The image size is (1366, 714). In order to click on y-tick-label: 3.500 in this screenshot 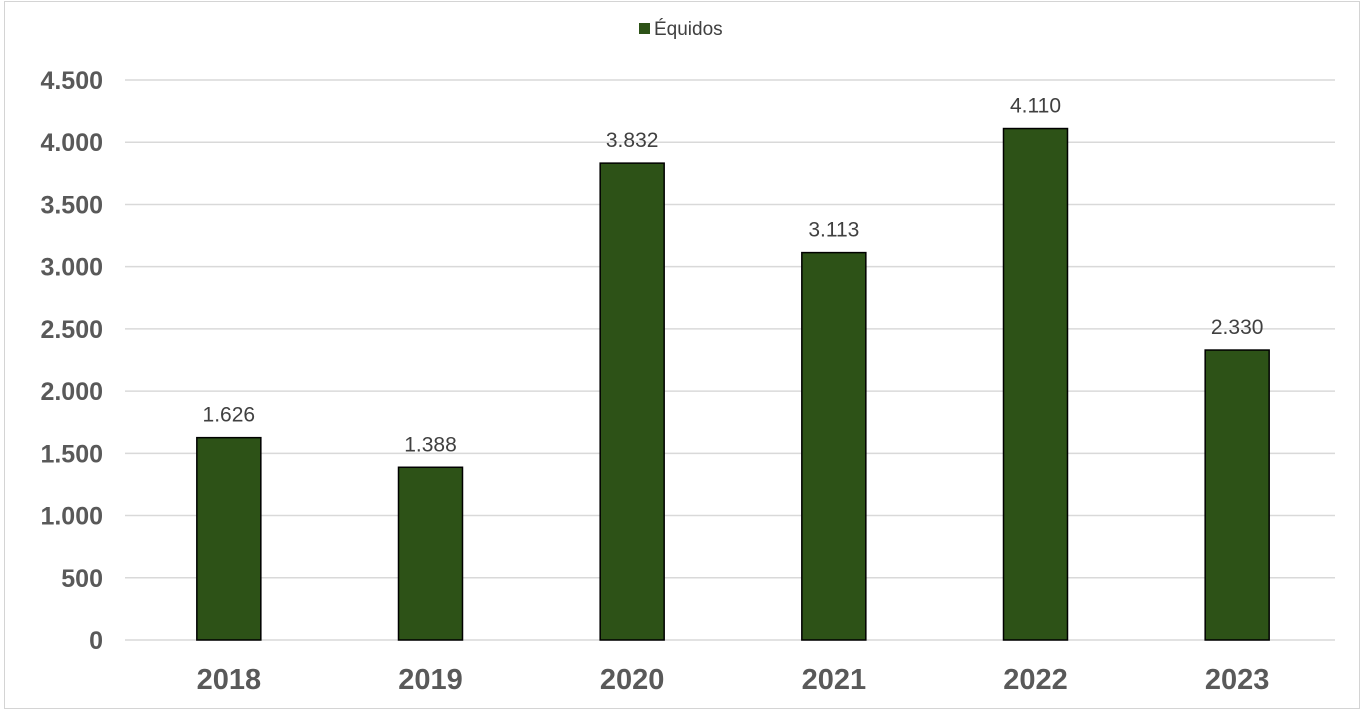, I will do `click(71, 205)`.